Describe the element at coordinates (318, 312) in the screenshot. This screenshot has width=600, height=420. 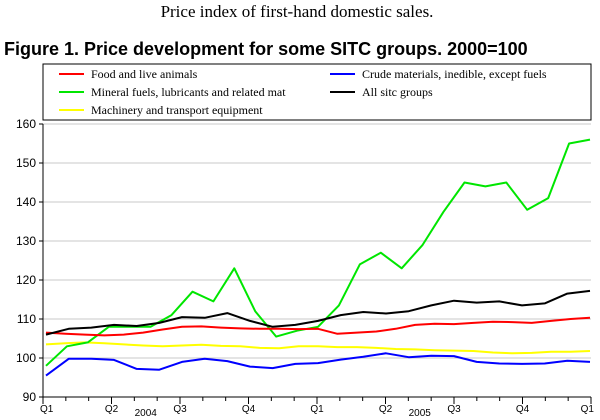
I see `series-line-all-sitc-groups` at that location.